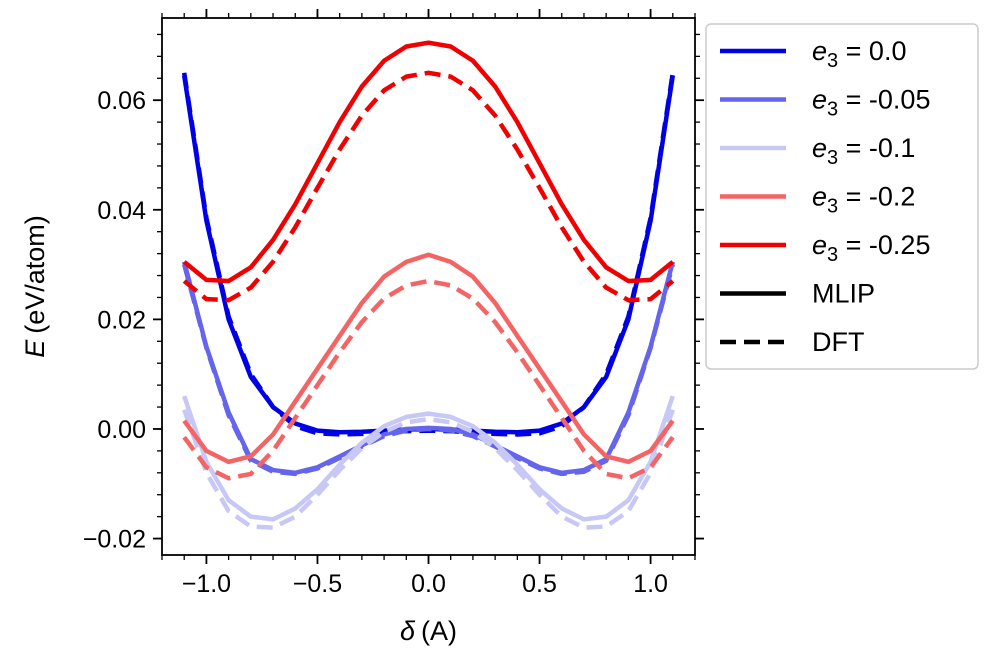 This screenshot has height=664, width=996. I want to click on y-axis-label: E (eV/atom), so click(35, 286).